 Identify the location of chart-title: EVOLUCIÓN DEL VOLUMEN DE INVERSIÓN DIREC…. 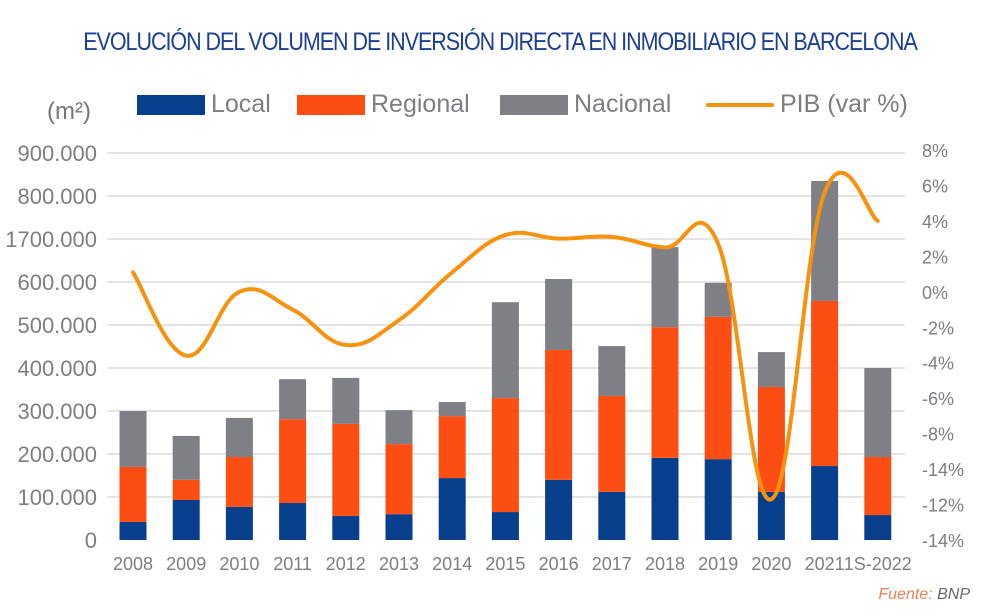
(500, 42).